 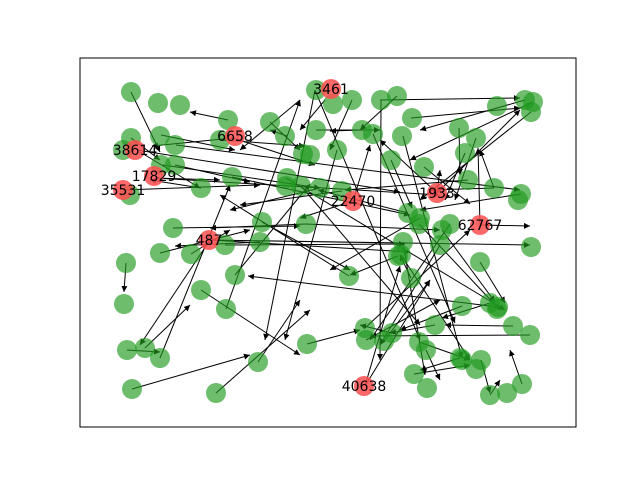 What do you see at coordinates (123, 191) in the screenshot?
I see `node-label-35531: 35531` at bounding box center [123, 191].